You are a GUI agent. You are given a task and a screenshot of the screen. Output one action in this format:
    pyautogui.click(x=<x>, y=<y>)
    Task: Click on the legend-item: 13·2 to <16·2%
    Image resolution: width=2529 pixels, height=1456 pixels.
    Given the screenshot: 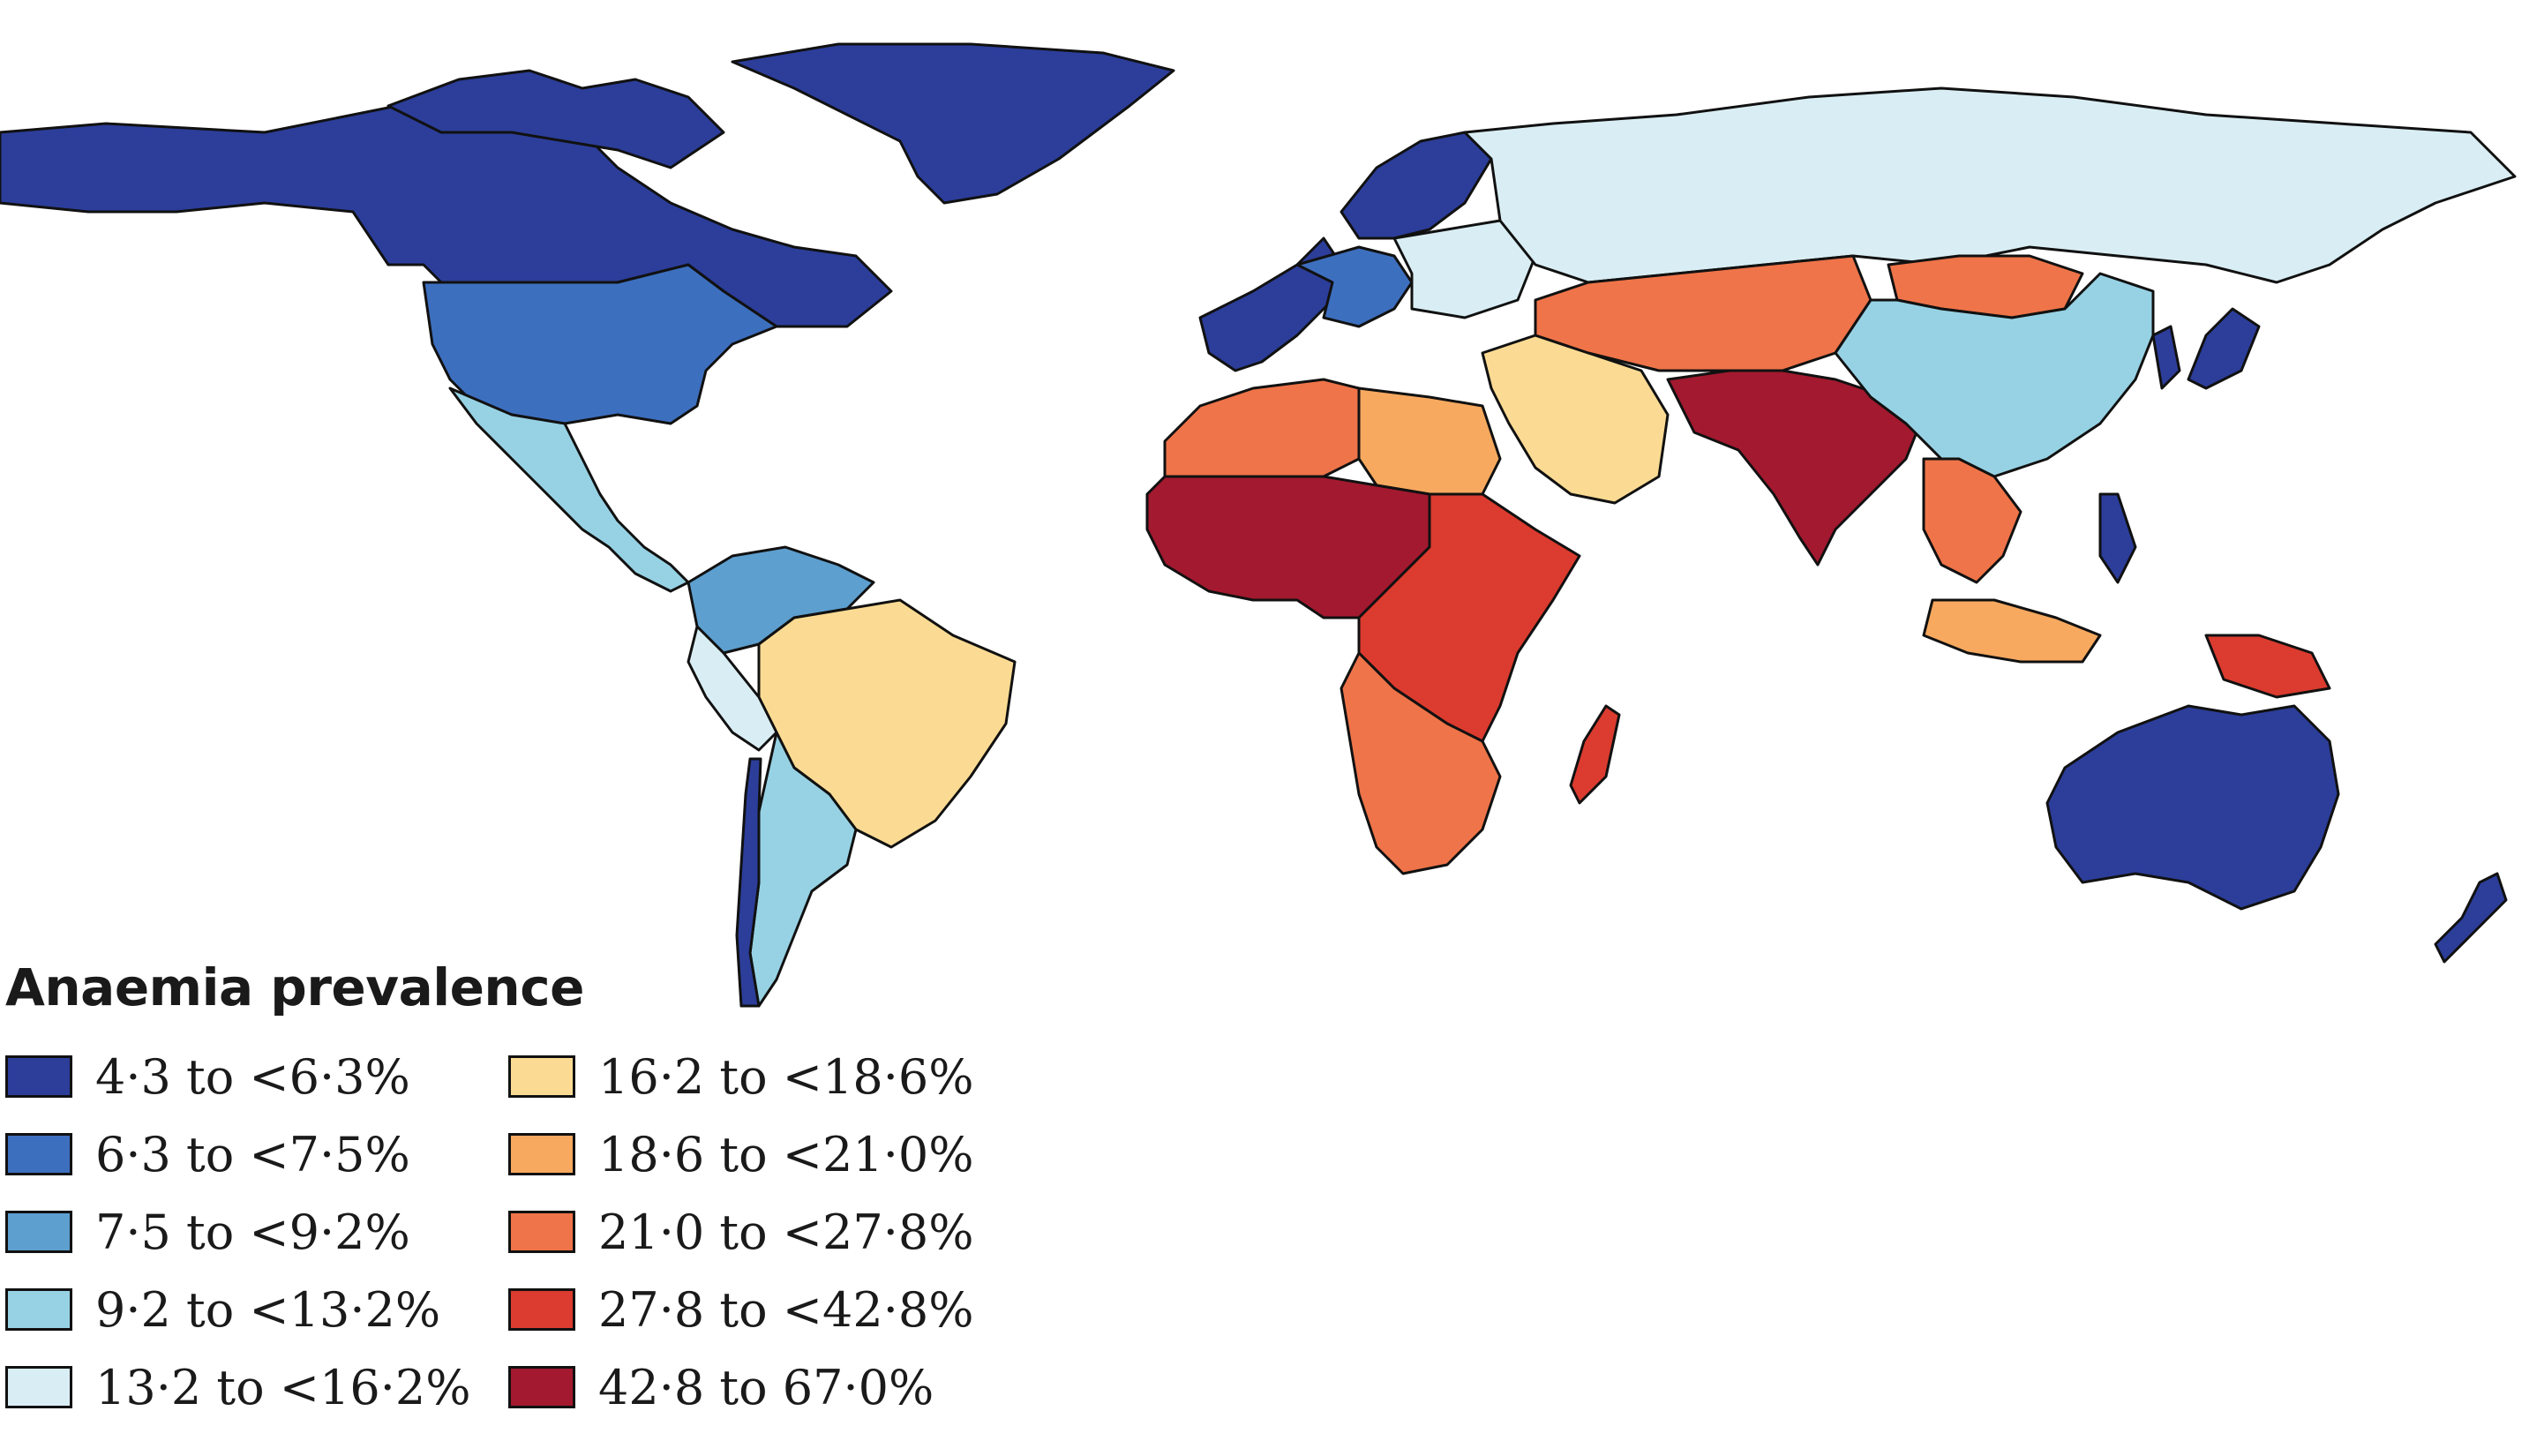 What is the action you would take?
    pyautogui.click(x=238, y=1387)
    